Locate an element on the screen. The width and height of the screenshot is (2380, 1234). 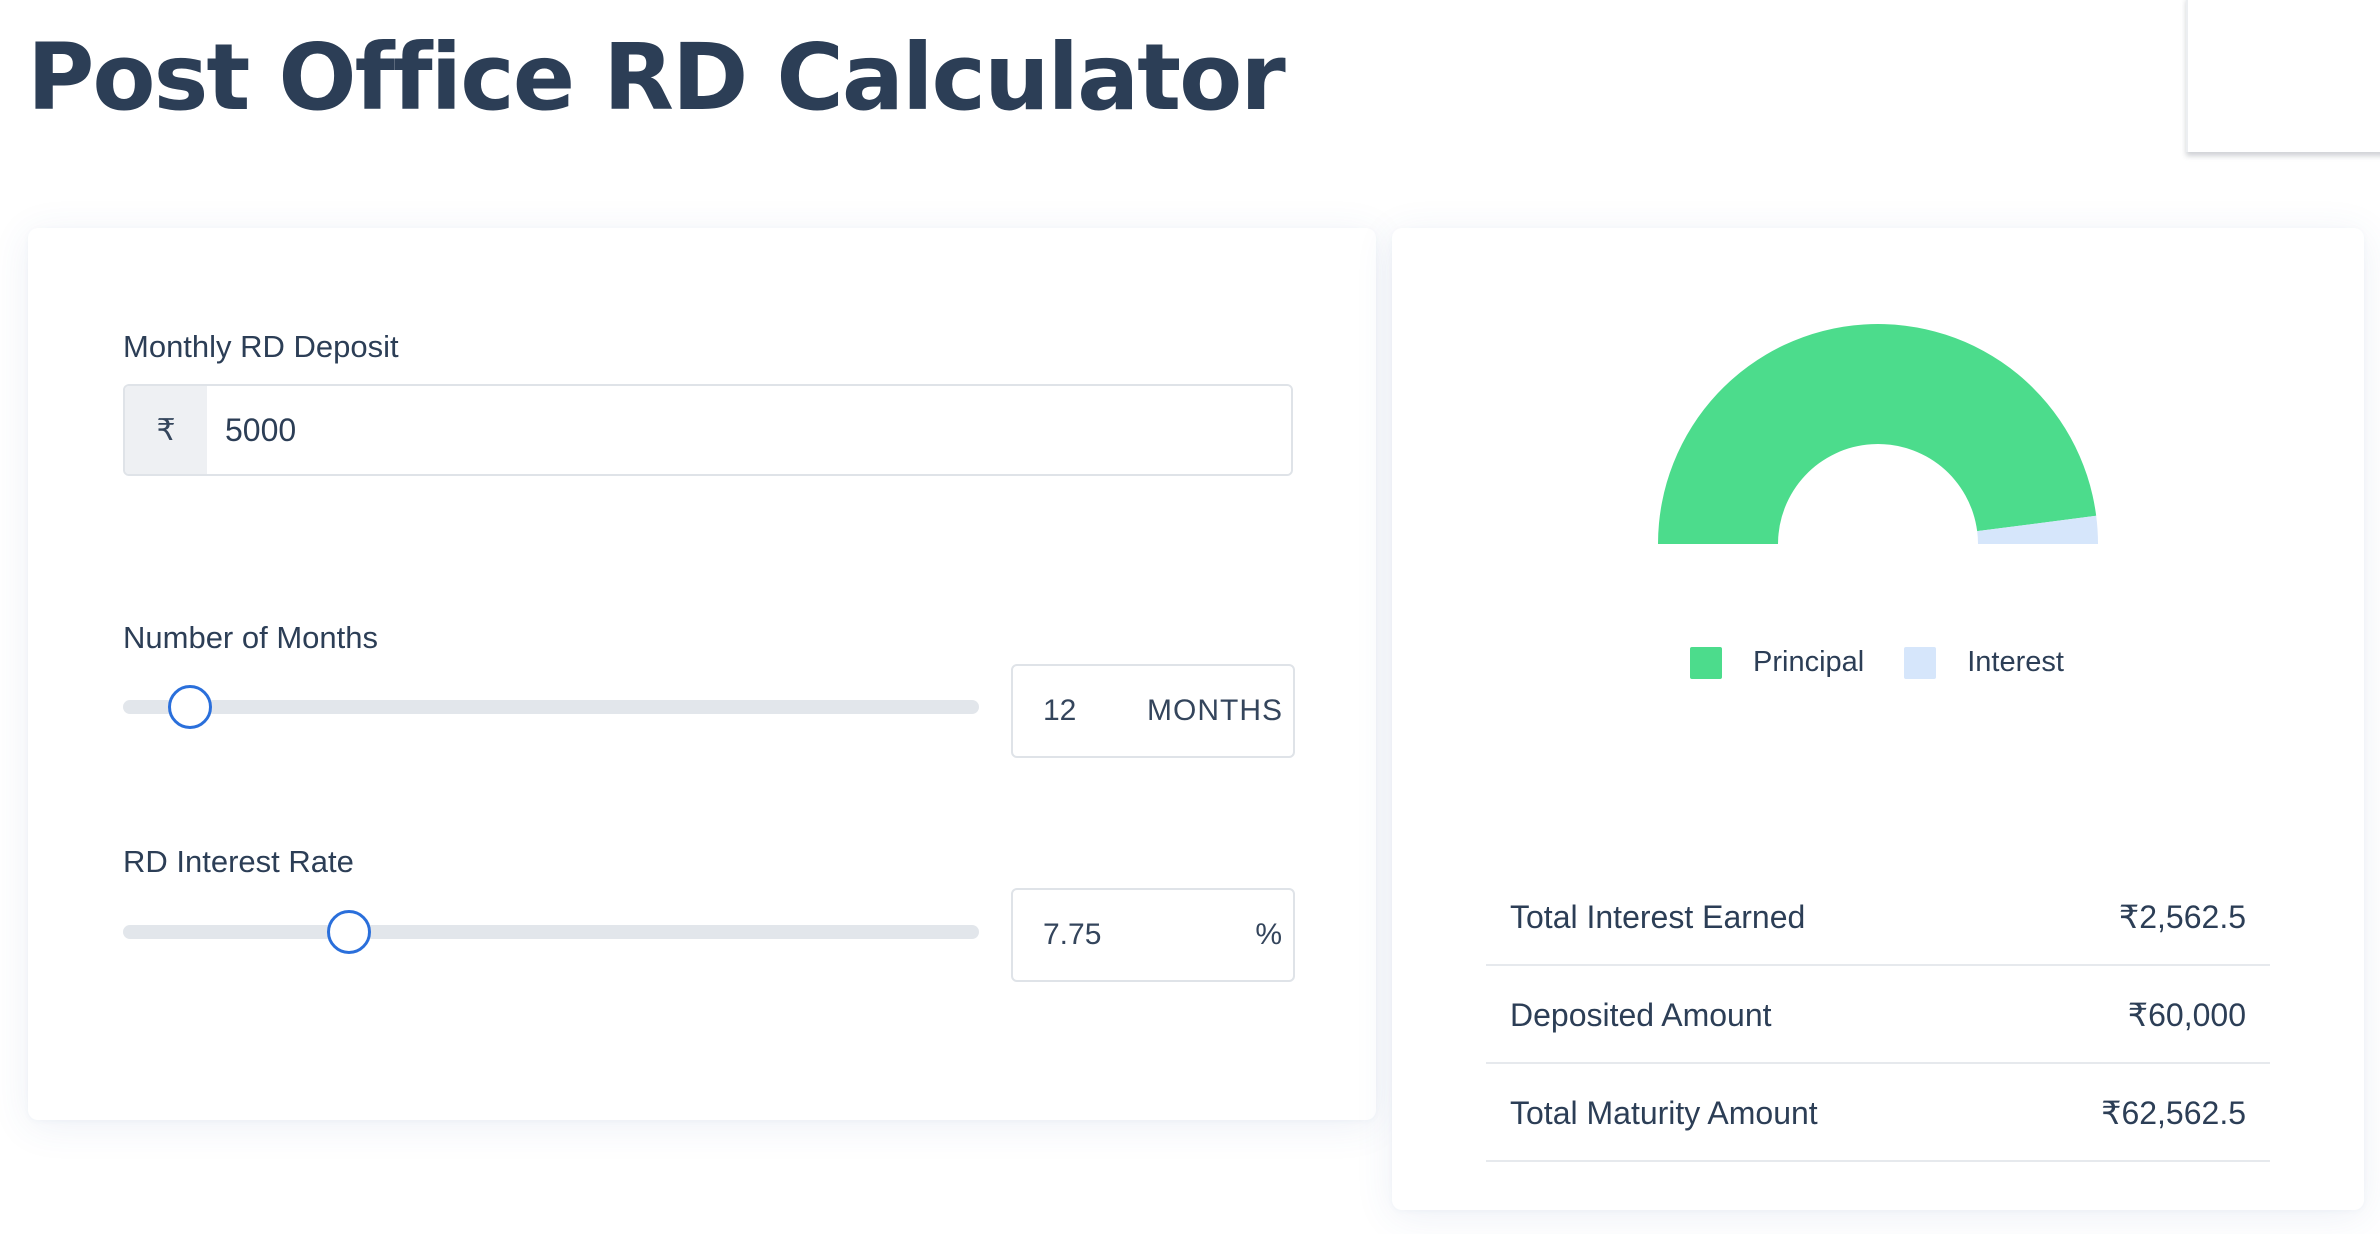
legend-swatch-principal is located at coordinates (1706, 662).